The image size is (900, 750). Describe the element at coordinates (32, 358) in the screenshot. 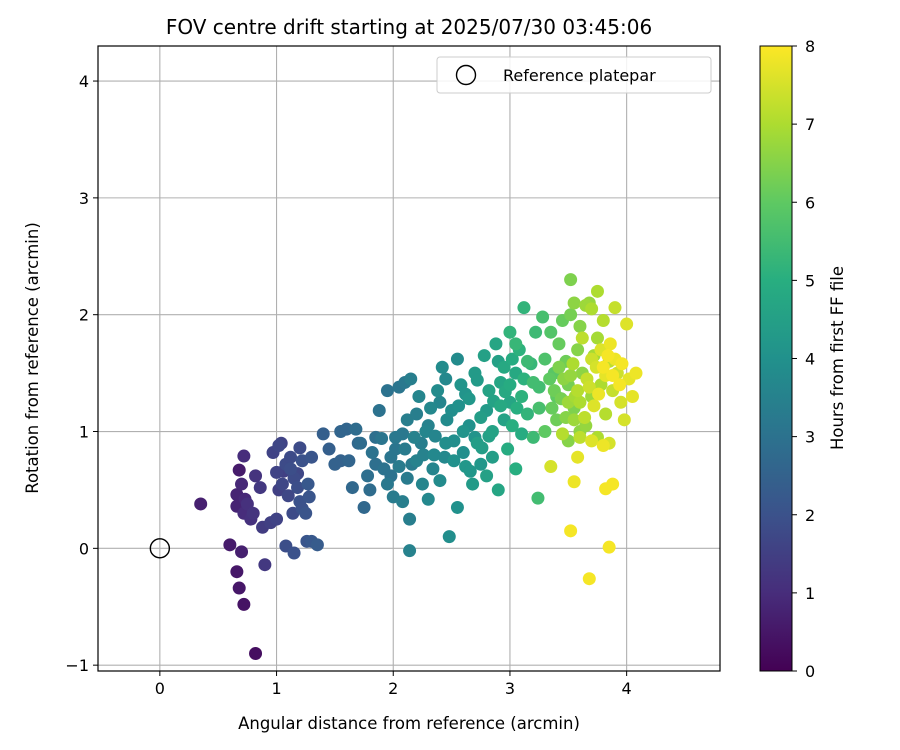

I see `y-axis-label: Rotation from reference (arcmin)` at that location.